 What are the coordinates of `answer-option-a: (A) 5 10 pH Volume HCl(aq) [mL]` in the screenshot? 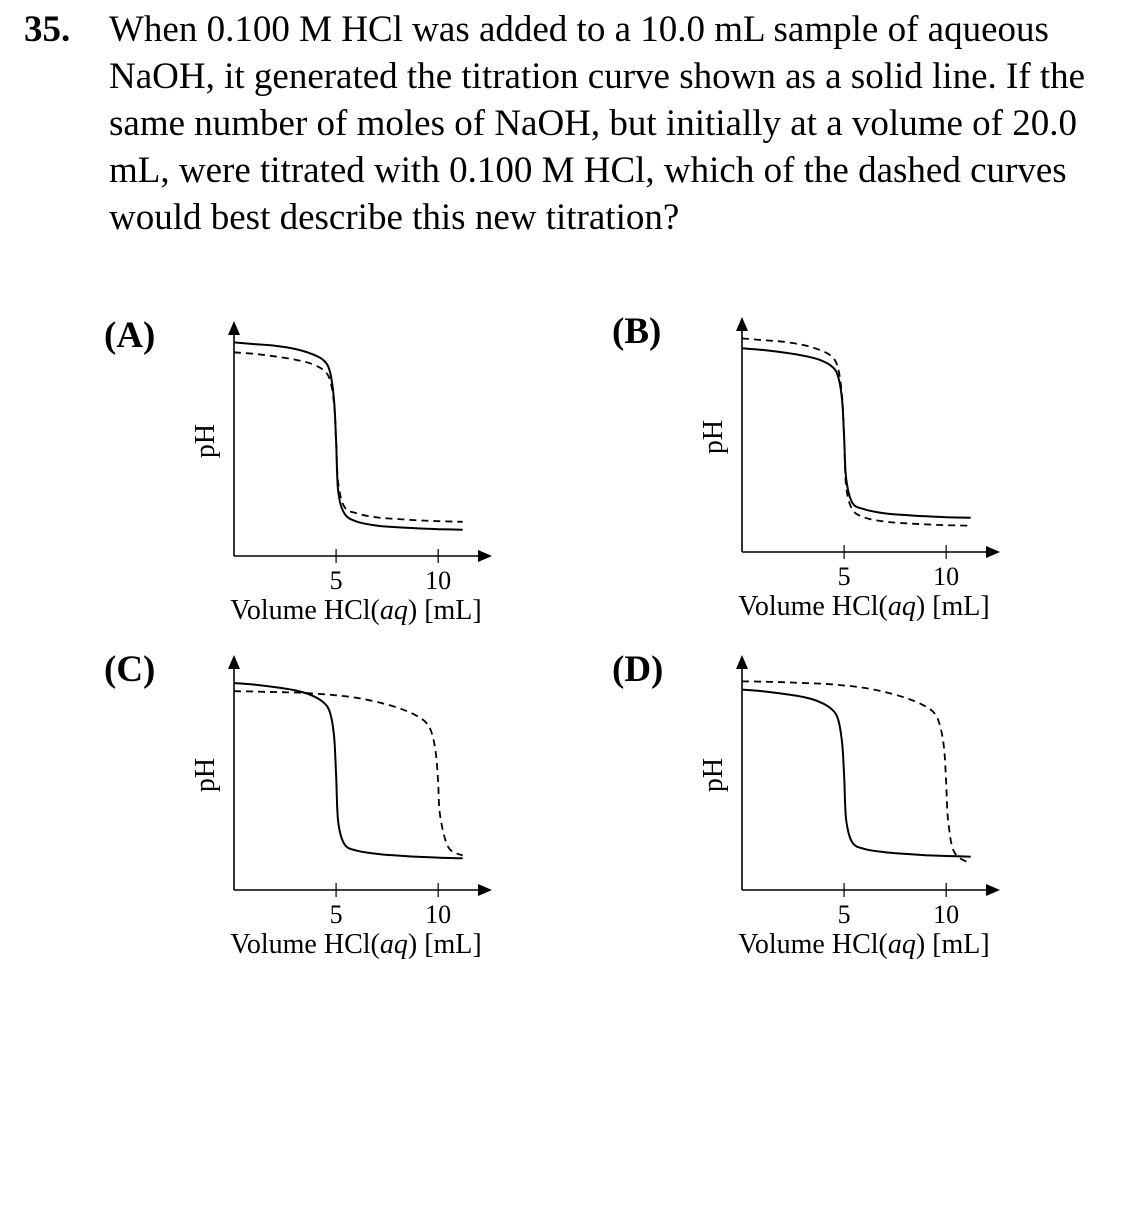 It's located at (364, 481).